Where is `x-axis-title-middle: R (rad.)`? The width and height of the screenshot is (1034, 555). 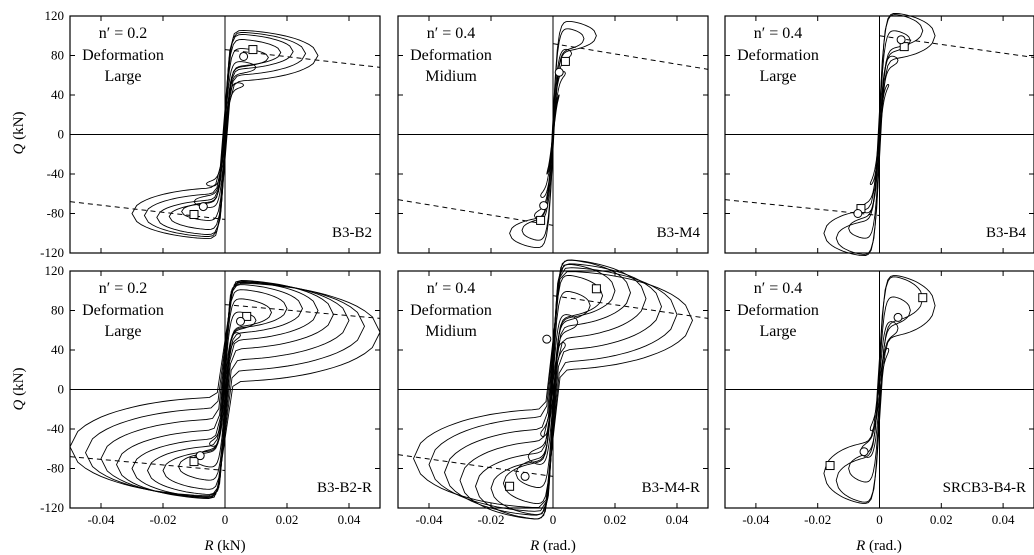 x-axis-title-middle: R (rad.) is located at coordinates (552, 546).